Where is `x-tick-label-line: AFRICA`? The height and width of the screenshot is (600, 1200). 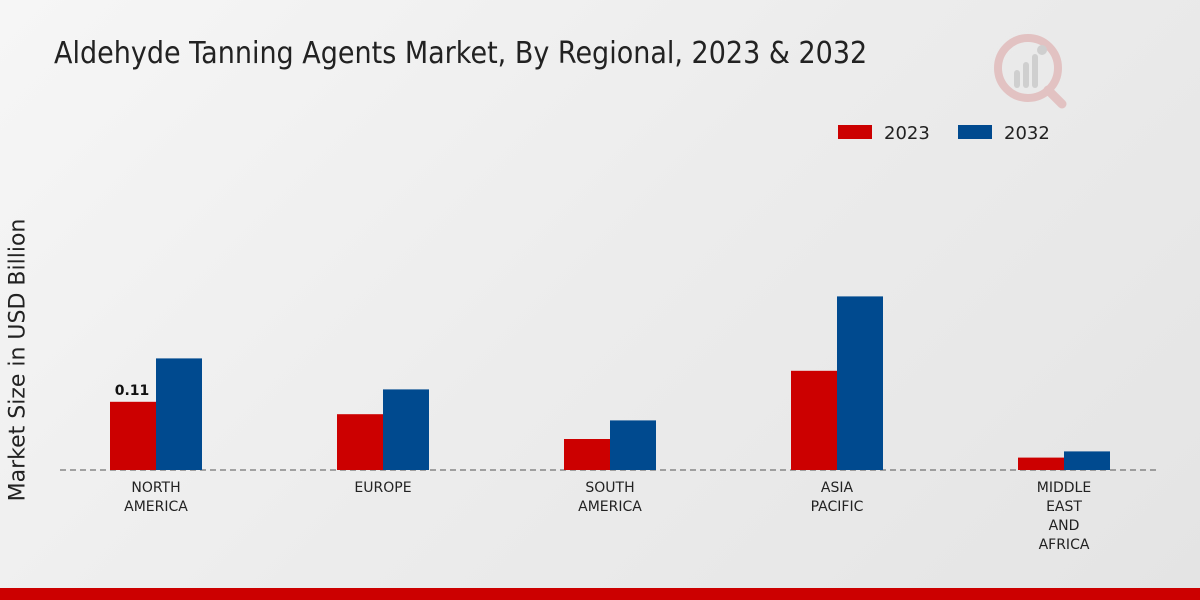
x-tick-label-line: AFRICA is located at coordinates (1064, 545).